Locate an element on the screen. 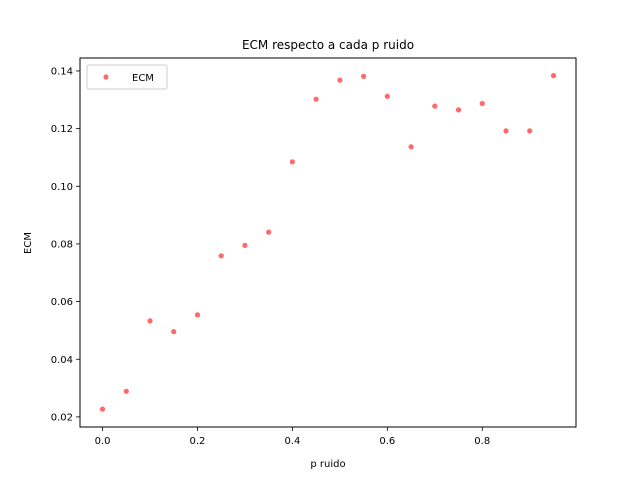 The width and height of the screenshot is (640, 480). x-tick-label: 0.0 is located at coordinates (103, 441).